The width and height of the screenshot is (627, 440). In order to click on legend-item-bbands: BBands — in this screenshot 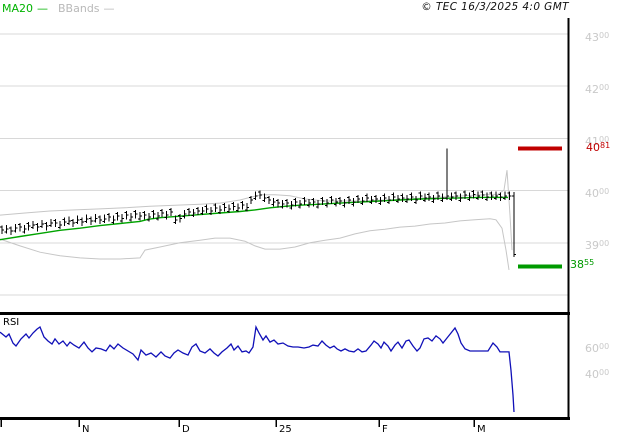, I will do `click(86, 8)`.